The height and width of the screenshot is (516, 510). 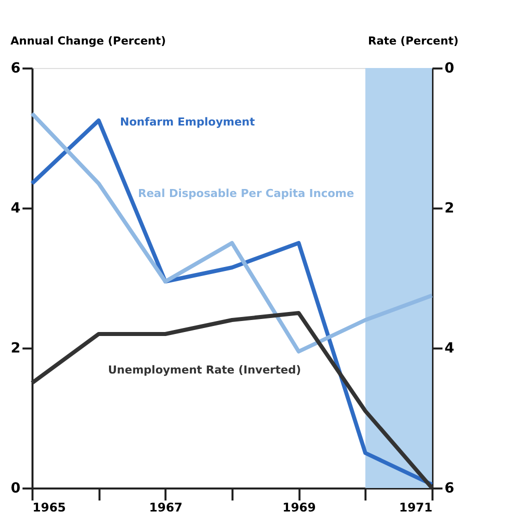 What do you see at coordinates (449, 208) in the screenshot?
I see `y2-tick-label: 2` at bounding box center [449, 208].